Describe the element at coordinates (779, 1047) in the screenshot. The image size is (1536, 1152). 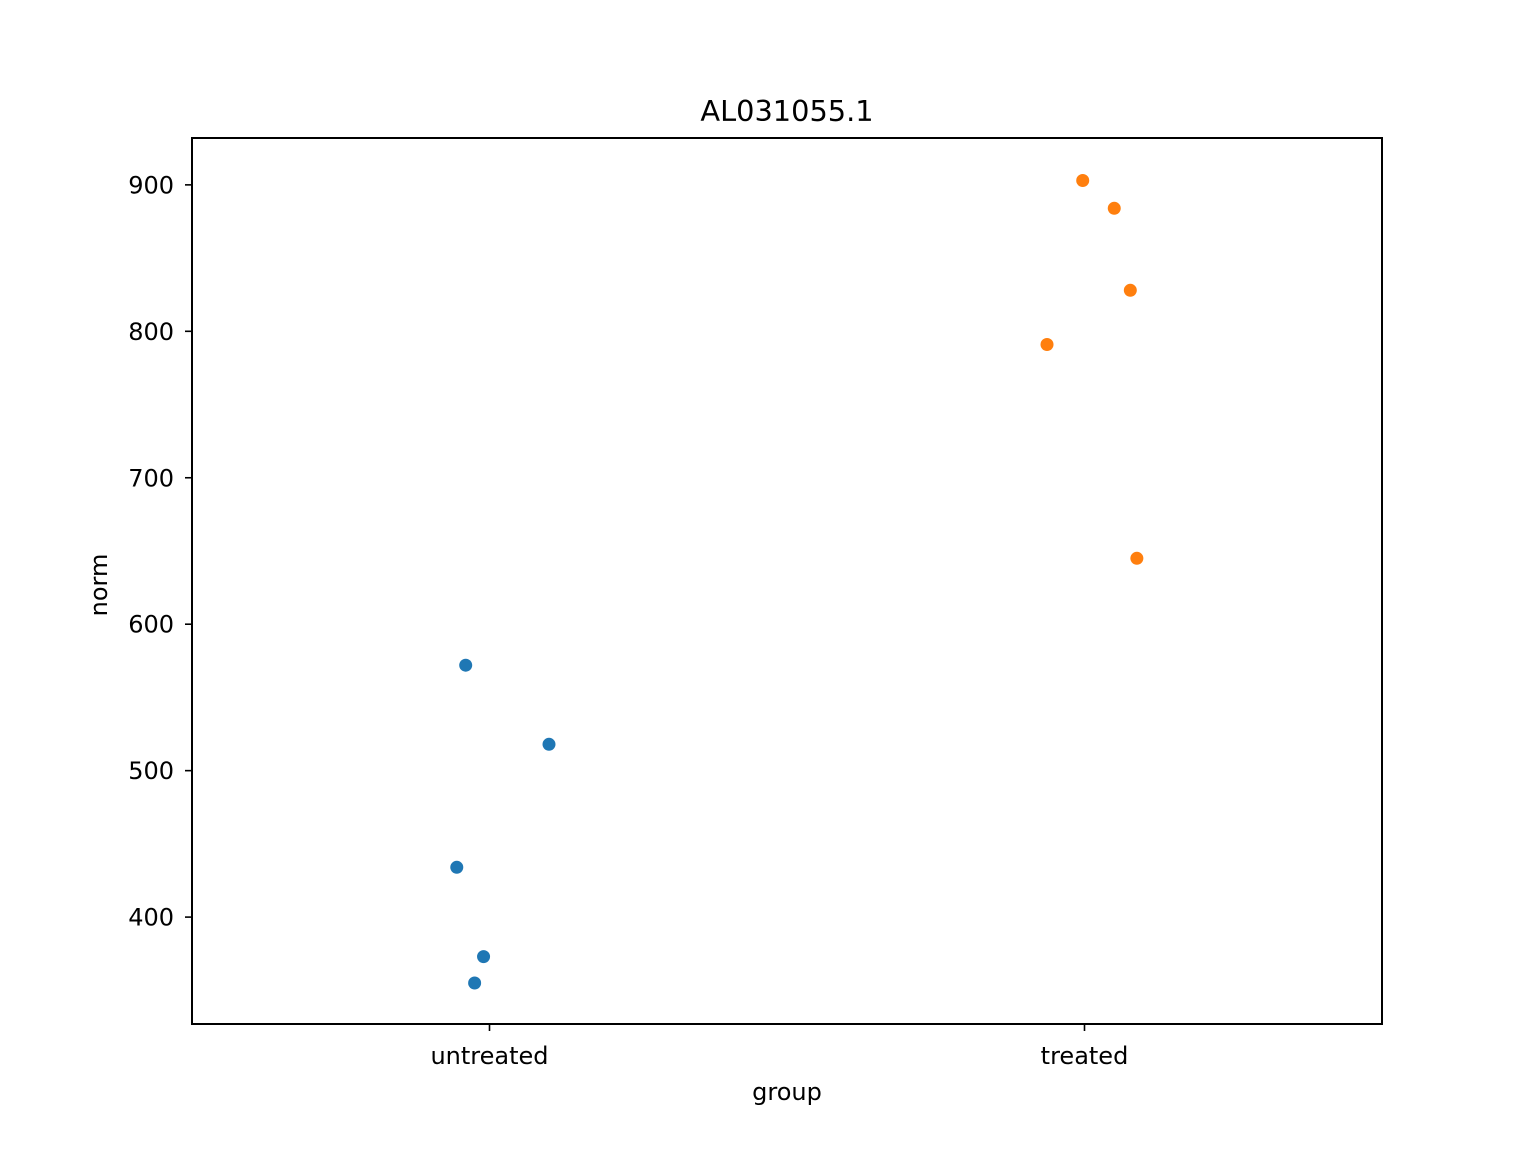
I see `x-axis-ticks: untreated treated` at that location.